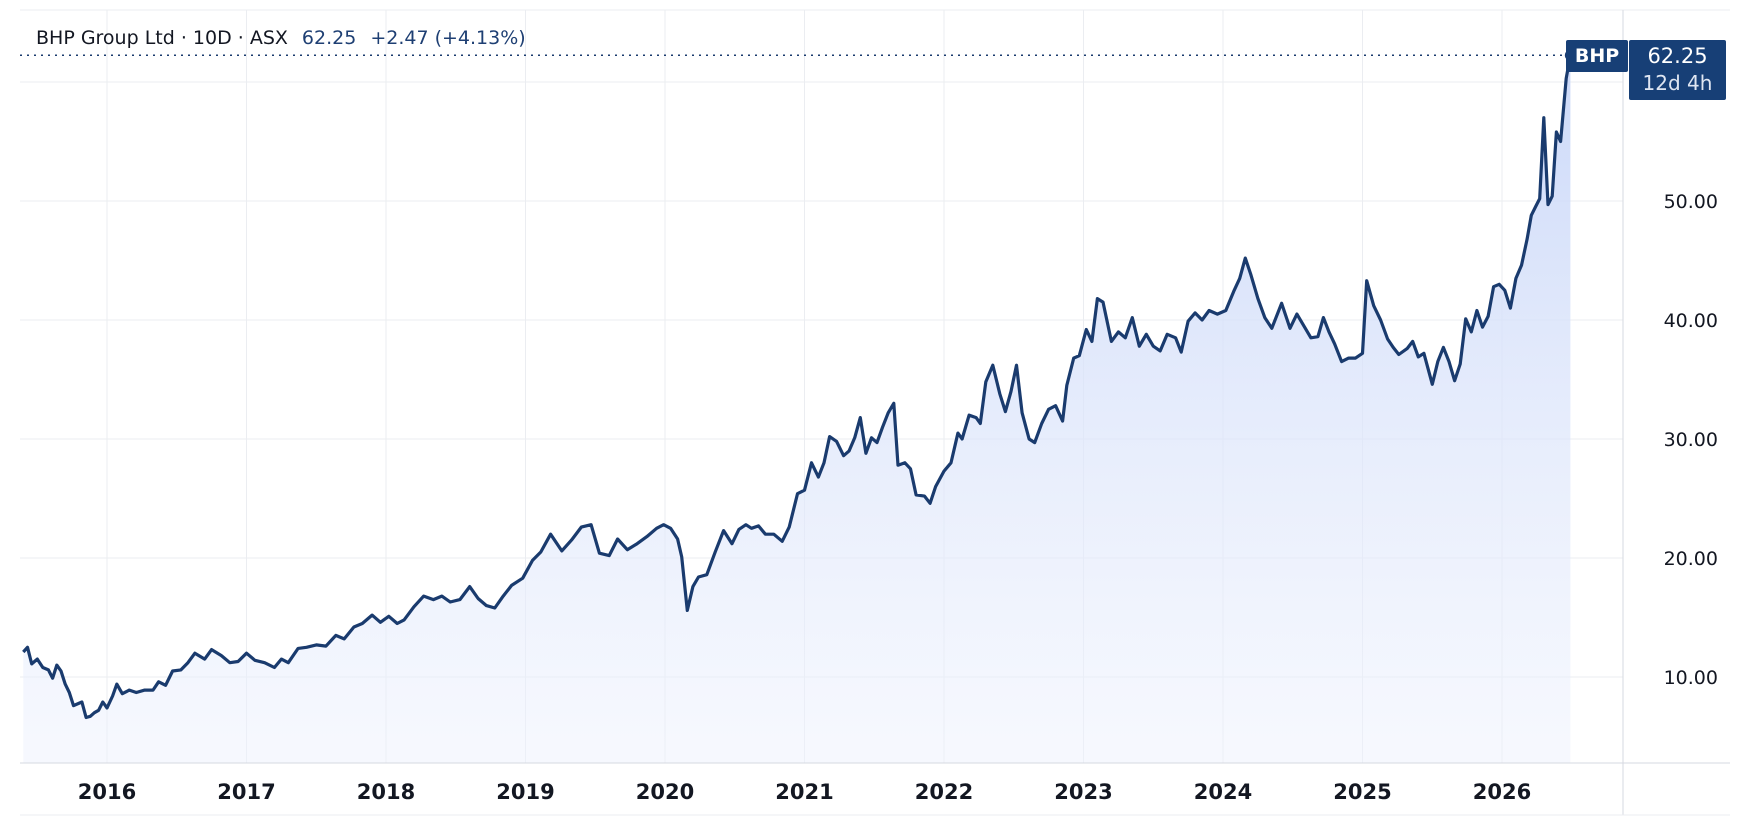 Image resolution: width=1750 pixels, height=825 pixels. Describe the element at coordinates (1362, 792) in the screenshot. I see `x-tick-label: 2025` at that location.